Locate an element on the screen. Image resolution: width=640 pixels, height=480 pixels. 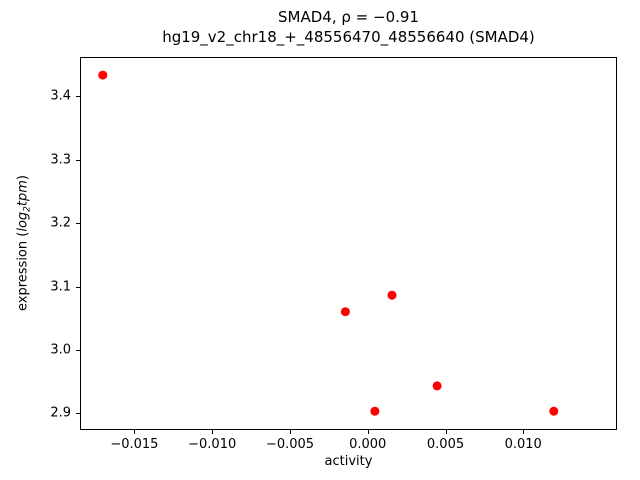
y-axis-label-prefix: expression ( is located at coordinates (23, 271).